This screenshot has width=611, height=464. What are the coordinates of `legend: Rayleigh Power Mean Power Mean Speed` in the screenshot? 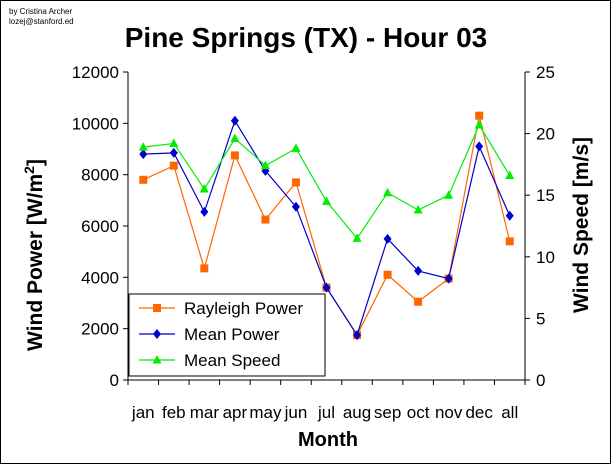 It's located at (227, 335).